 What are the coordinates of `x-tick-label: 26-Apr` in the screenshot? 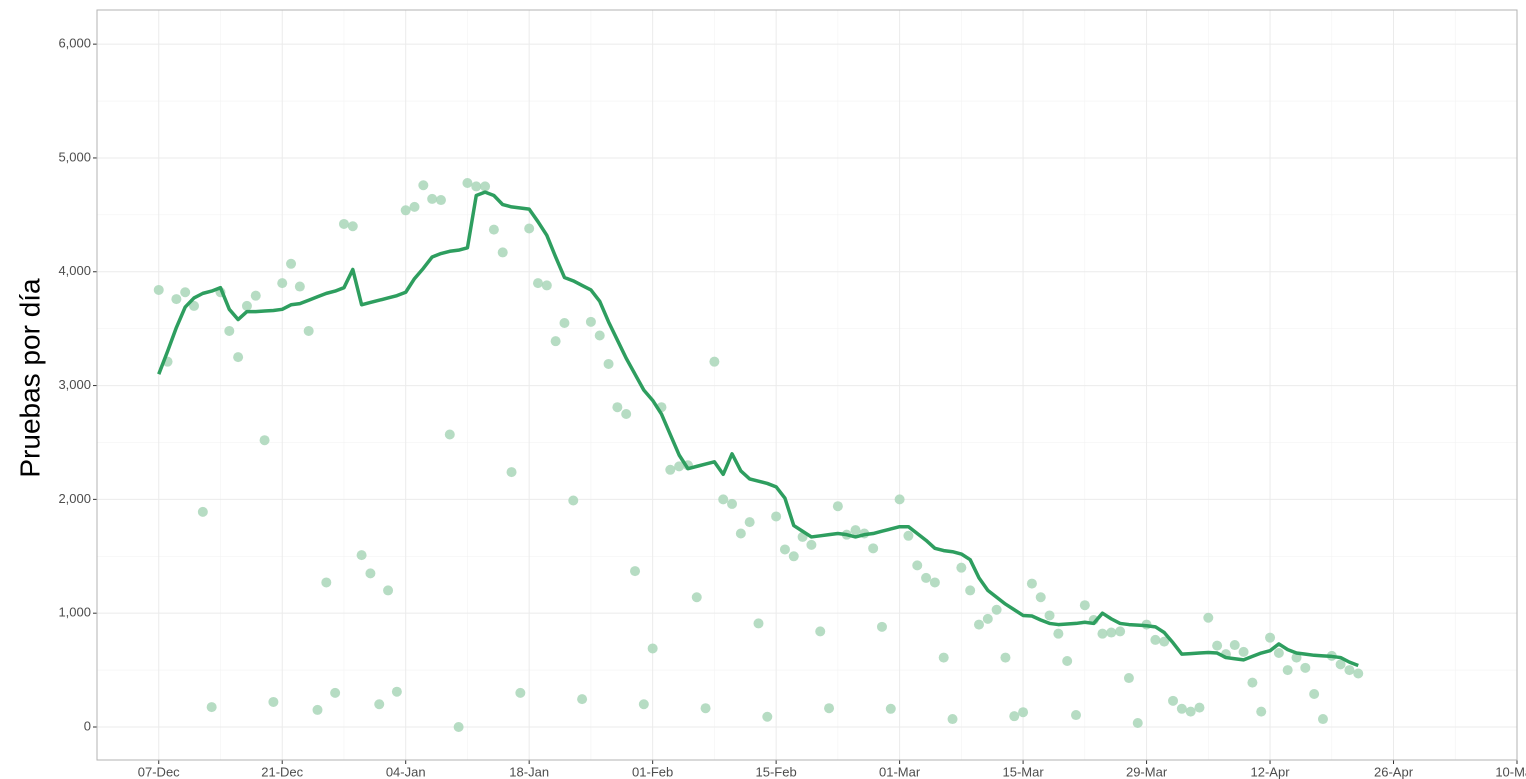 It's located at (1394, 771).